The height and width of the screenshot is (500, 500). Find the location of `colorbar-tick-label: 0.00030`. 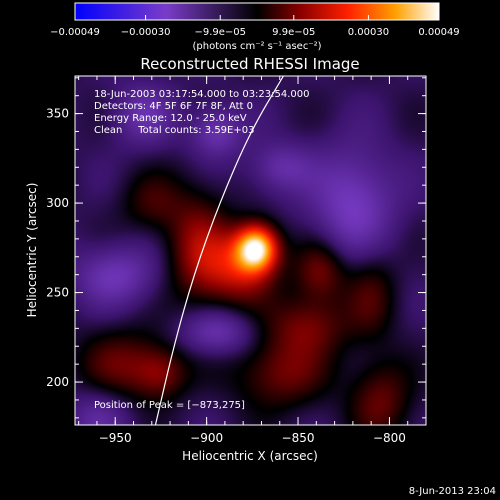

colorbar-tick-label: 0.00030 is located at coordinates (368, 32).